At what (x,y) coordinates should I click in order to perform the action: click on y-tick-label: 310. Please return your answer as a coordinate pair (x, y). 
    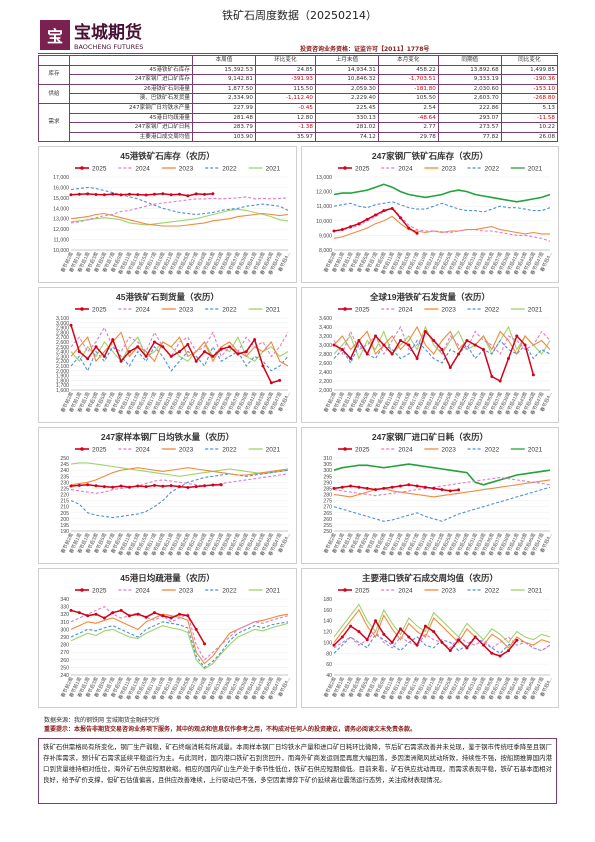
    Looking at the image, I should click on (64, 623).